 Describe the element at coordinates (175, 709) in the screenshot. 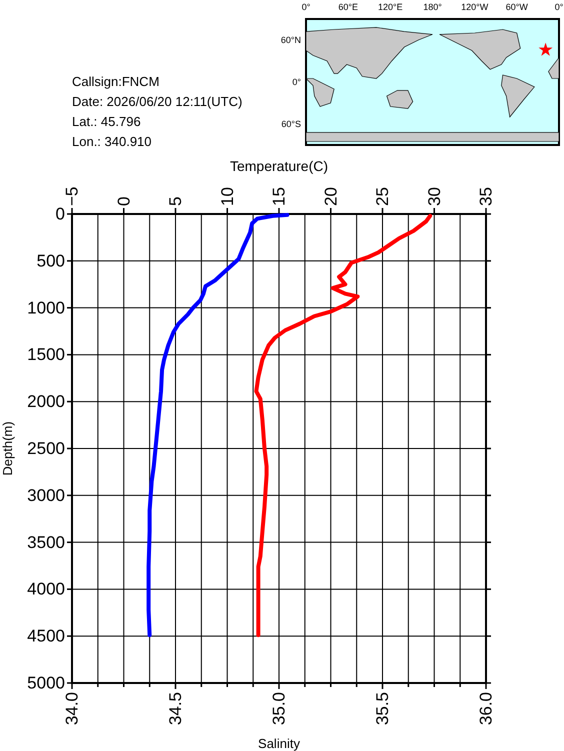

I see `x-tick-label: 34.5` at that location.